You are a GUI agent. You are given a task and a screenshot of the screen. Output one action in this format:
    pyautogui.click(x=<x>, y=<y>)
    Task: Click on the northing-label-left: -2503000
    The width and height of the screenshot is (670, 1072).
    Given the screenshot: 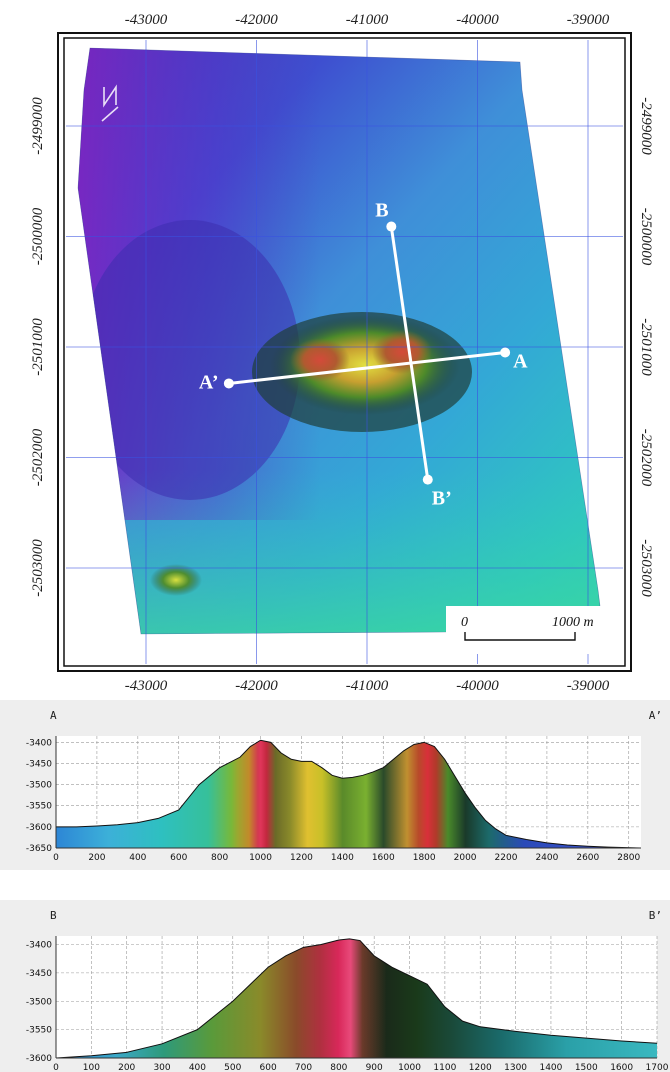 What is the action you would take?
    pyautogui.click(x=38, y=568)
    